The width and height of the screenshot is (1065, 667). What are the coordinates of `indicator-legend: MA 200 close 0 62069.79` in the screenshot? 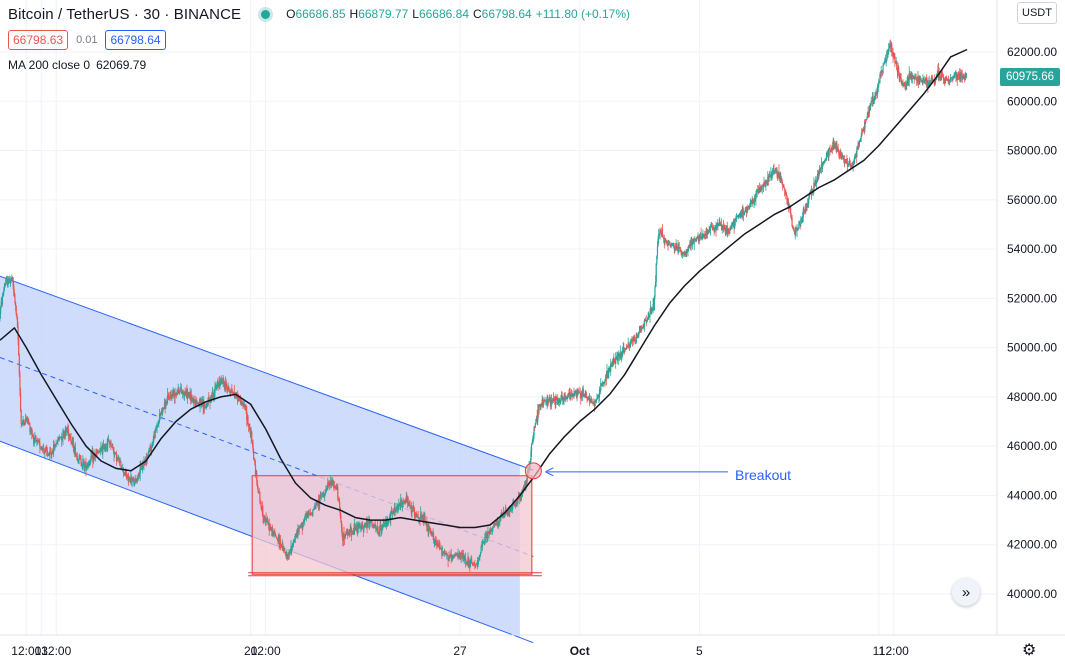 It's located at (319, 65).